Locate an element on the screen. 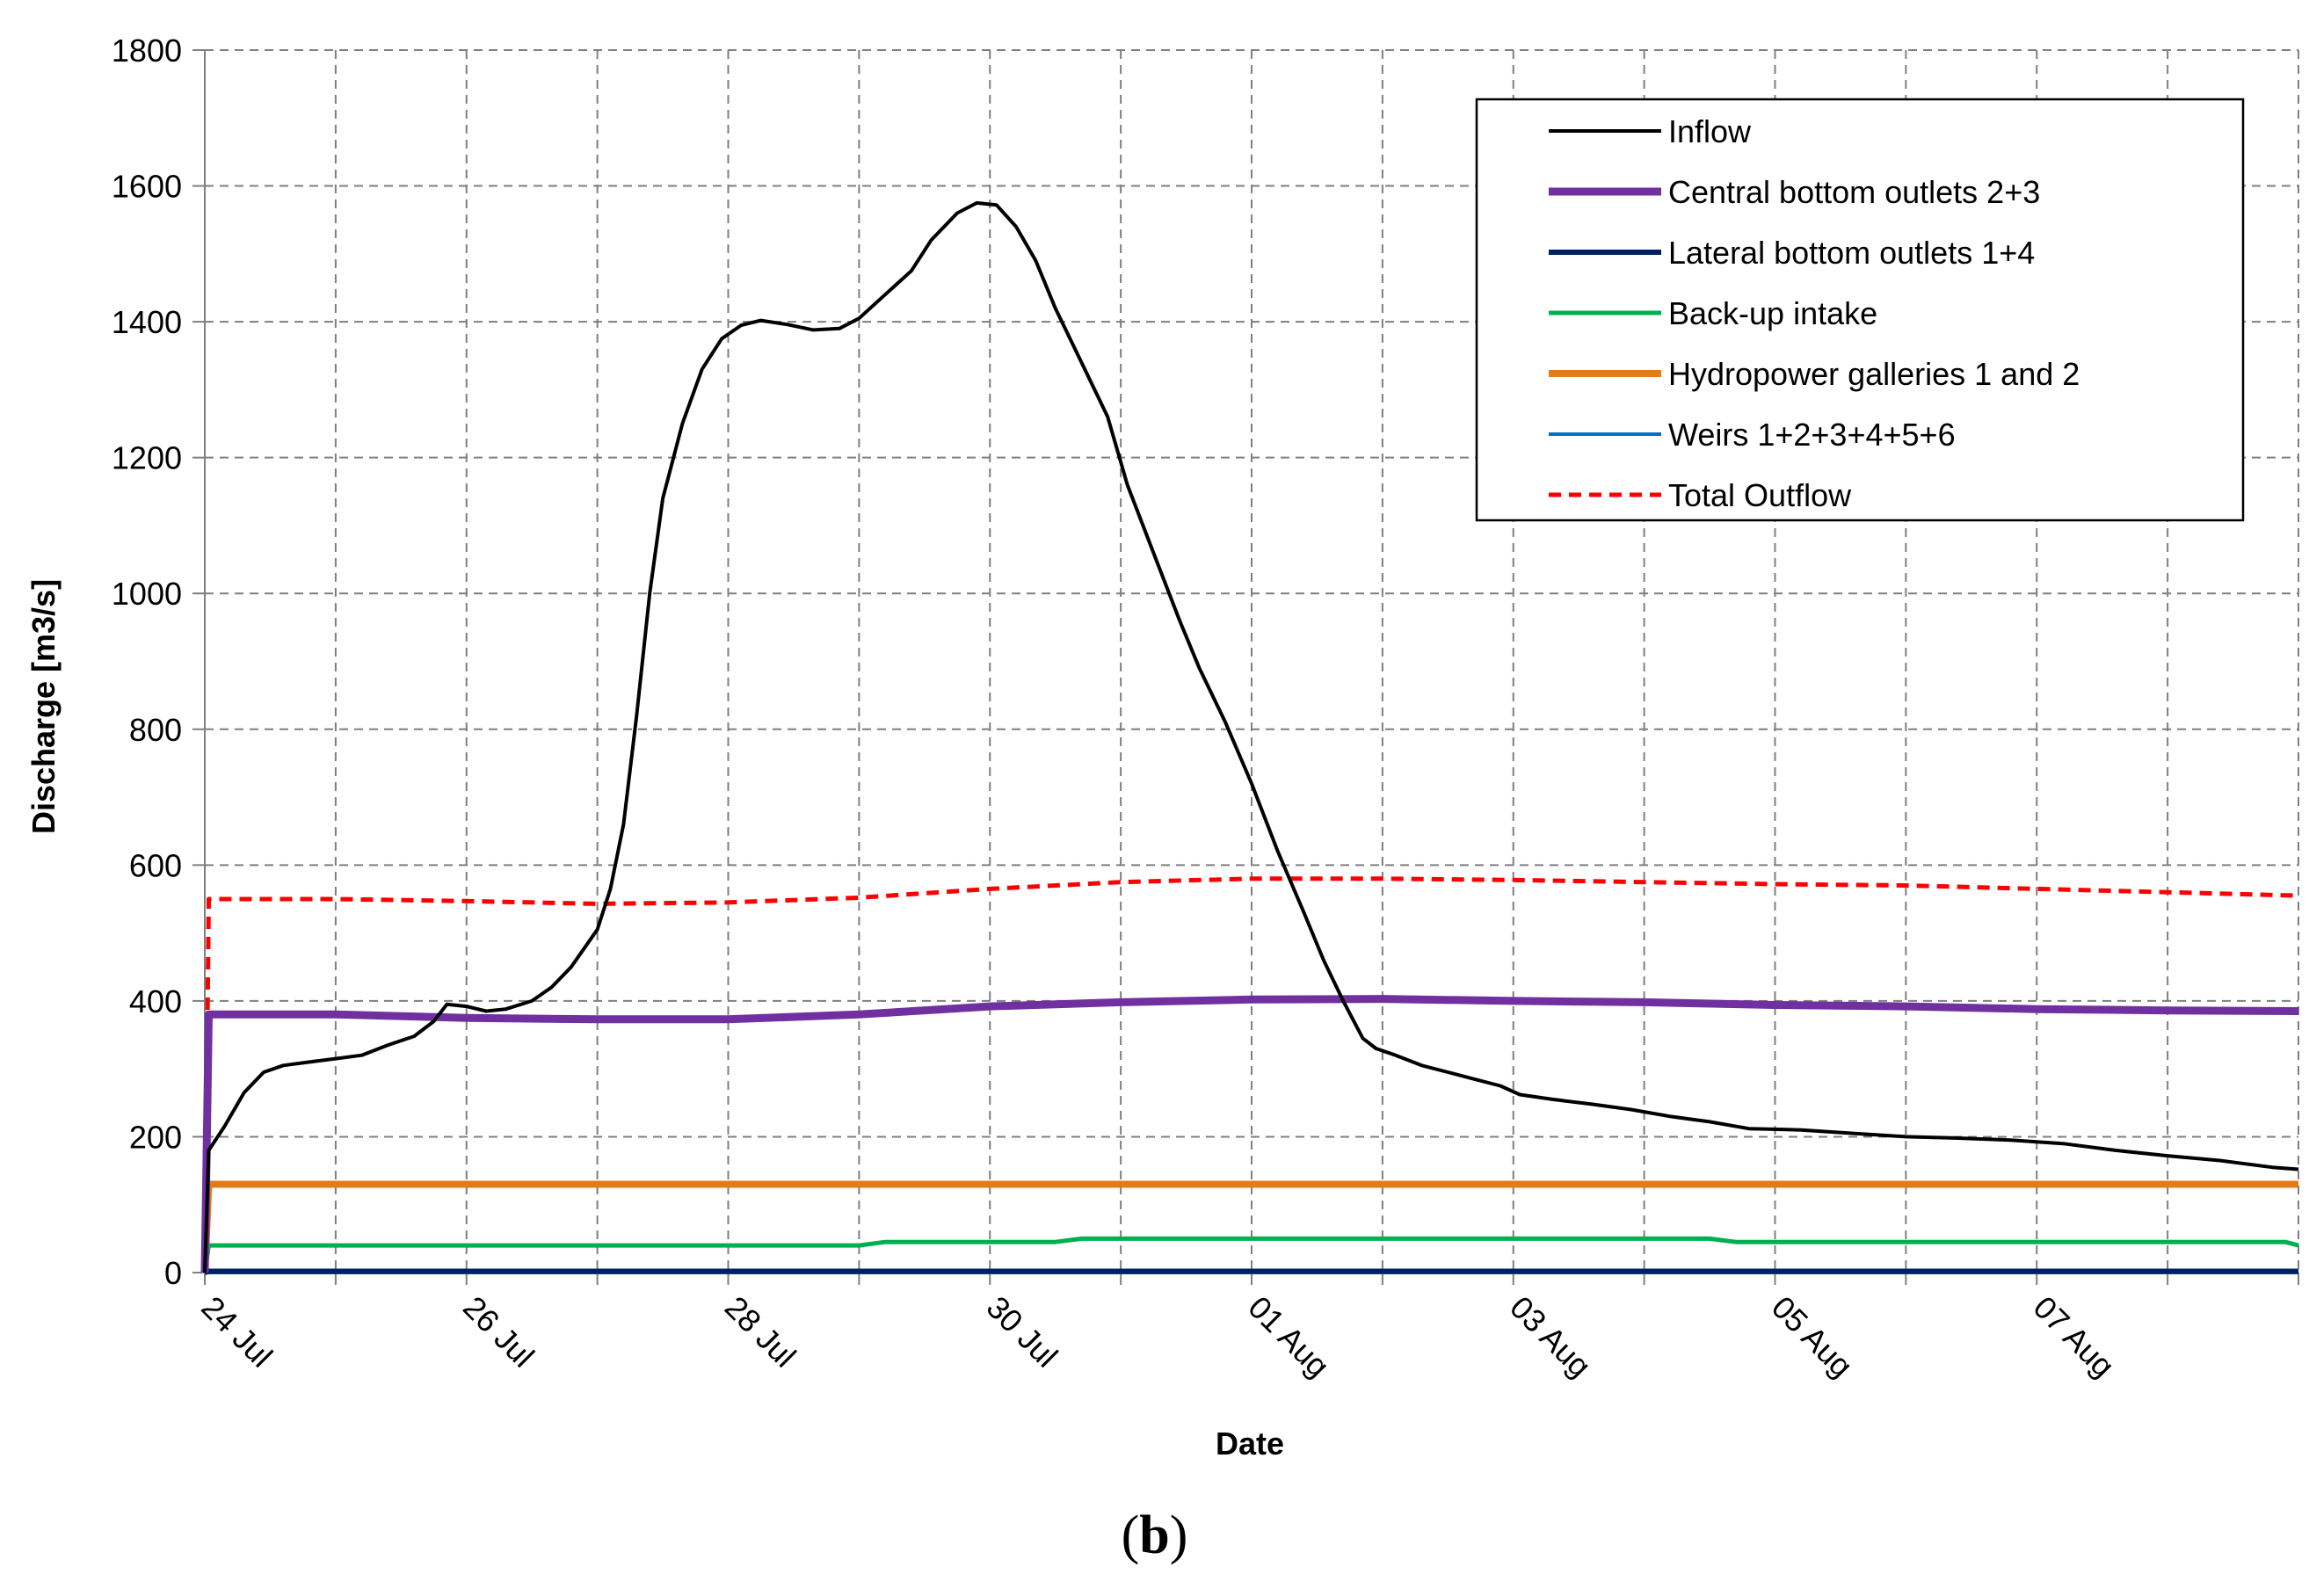  x-tick-label: 07 Aug is located at coordinates (2075, 1336).